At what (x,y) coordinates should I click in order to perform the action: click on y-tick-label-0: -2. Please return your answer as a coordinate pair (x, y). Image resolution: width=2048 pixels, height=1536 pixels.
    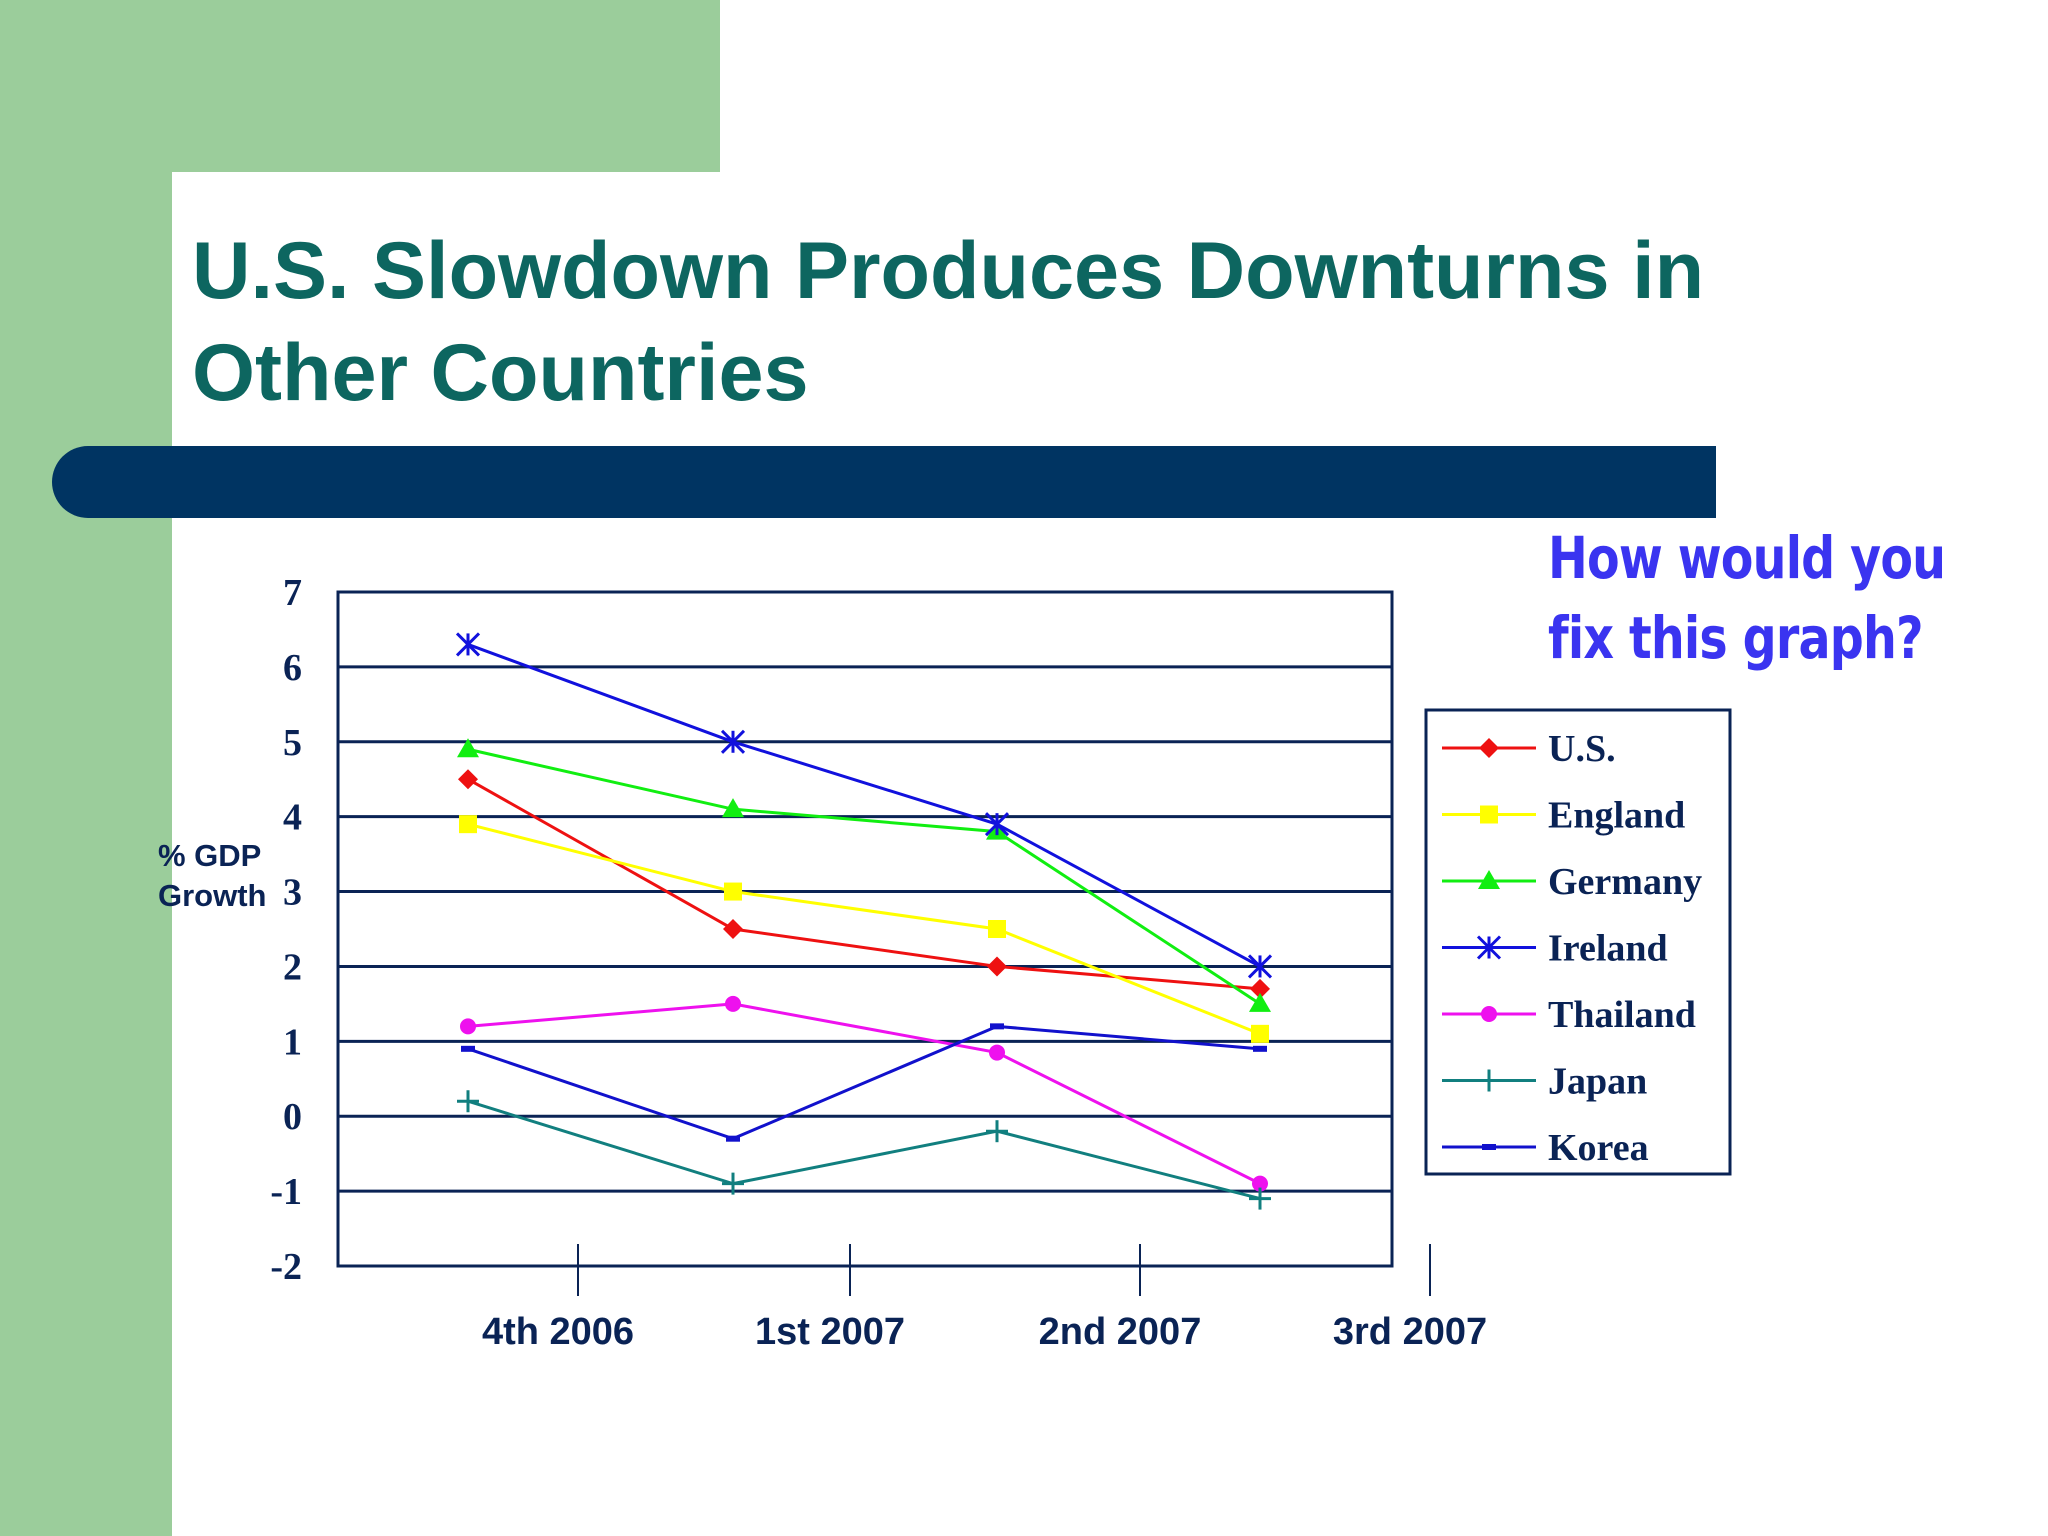
    Looking at the image, I should click on (286, 1267).